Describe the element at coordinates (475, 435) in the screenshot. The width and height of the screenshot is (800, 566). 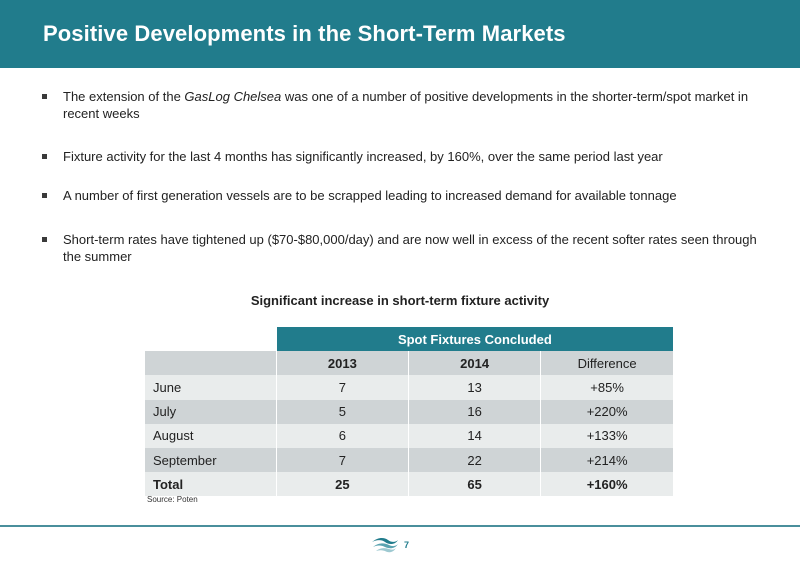
I see `cell-2014: 14` at that location.